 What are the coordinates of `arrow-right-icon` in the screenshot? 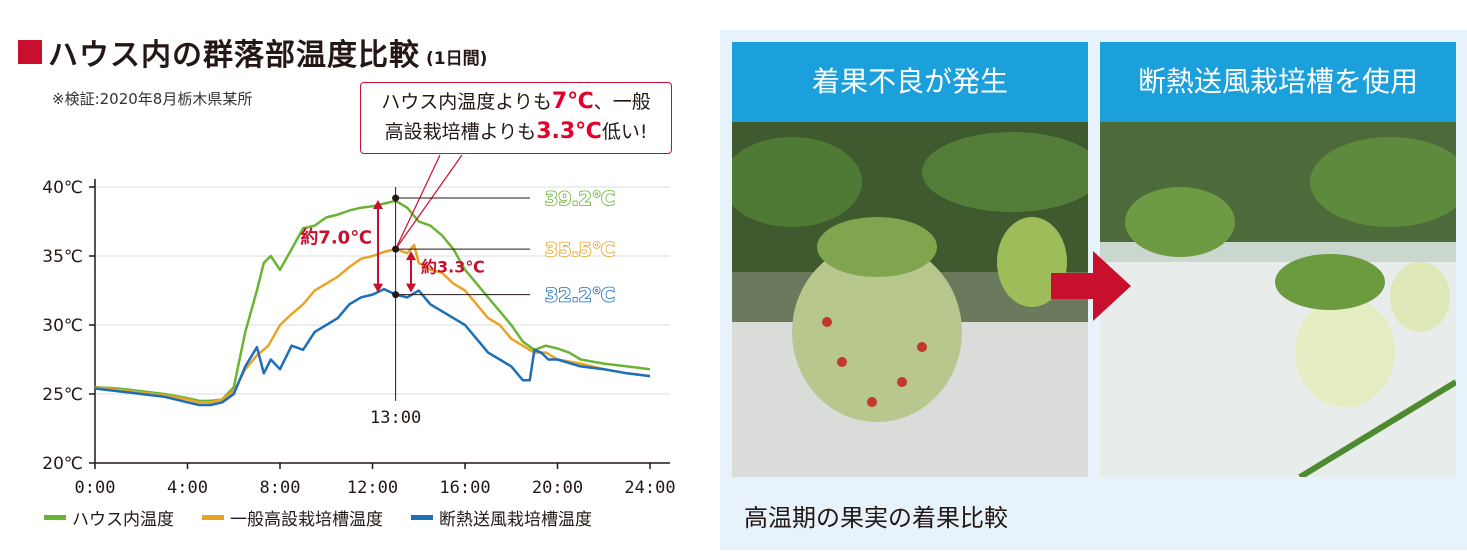 It's located at (1091, 286).